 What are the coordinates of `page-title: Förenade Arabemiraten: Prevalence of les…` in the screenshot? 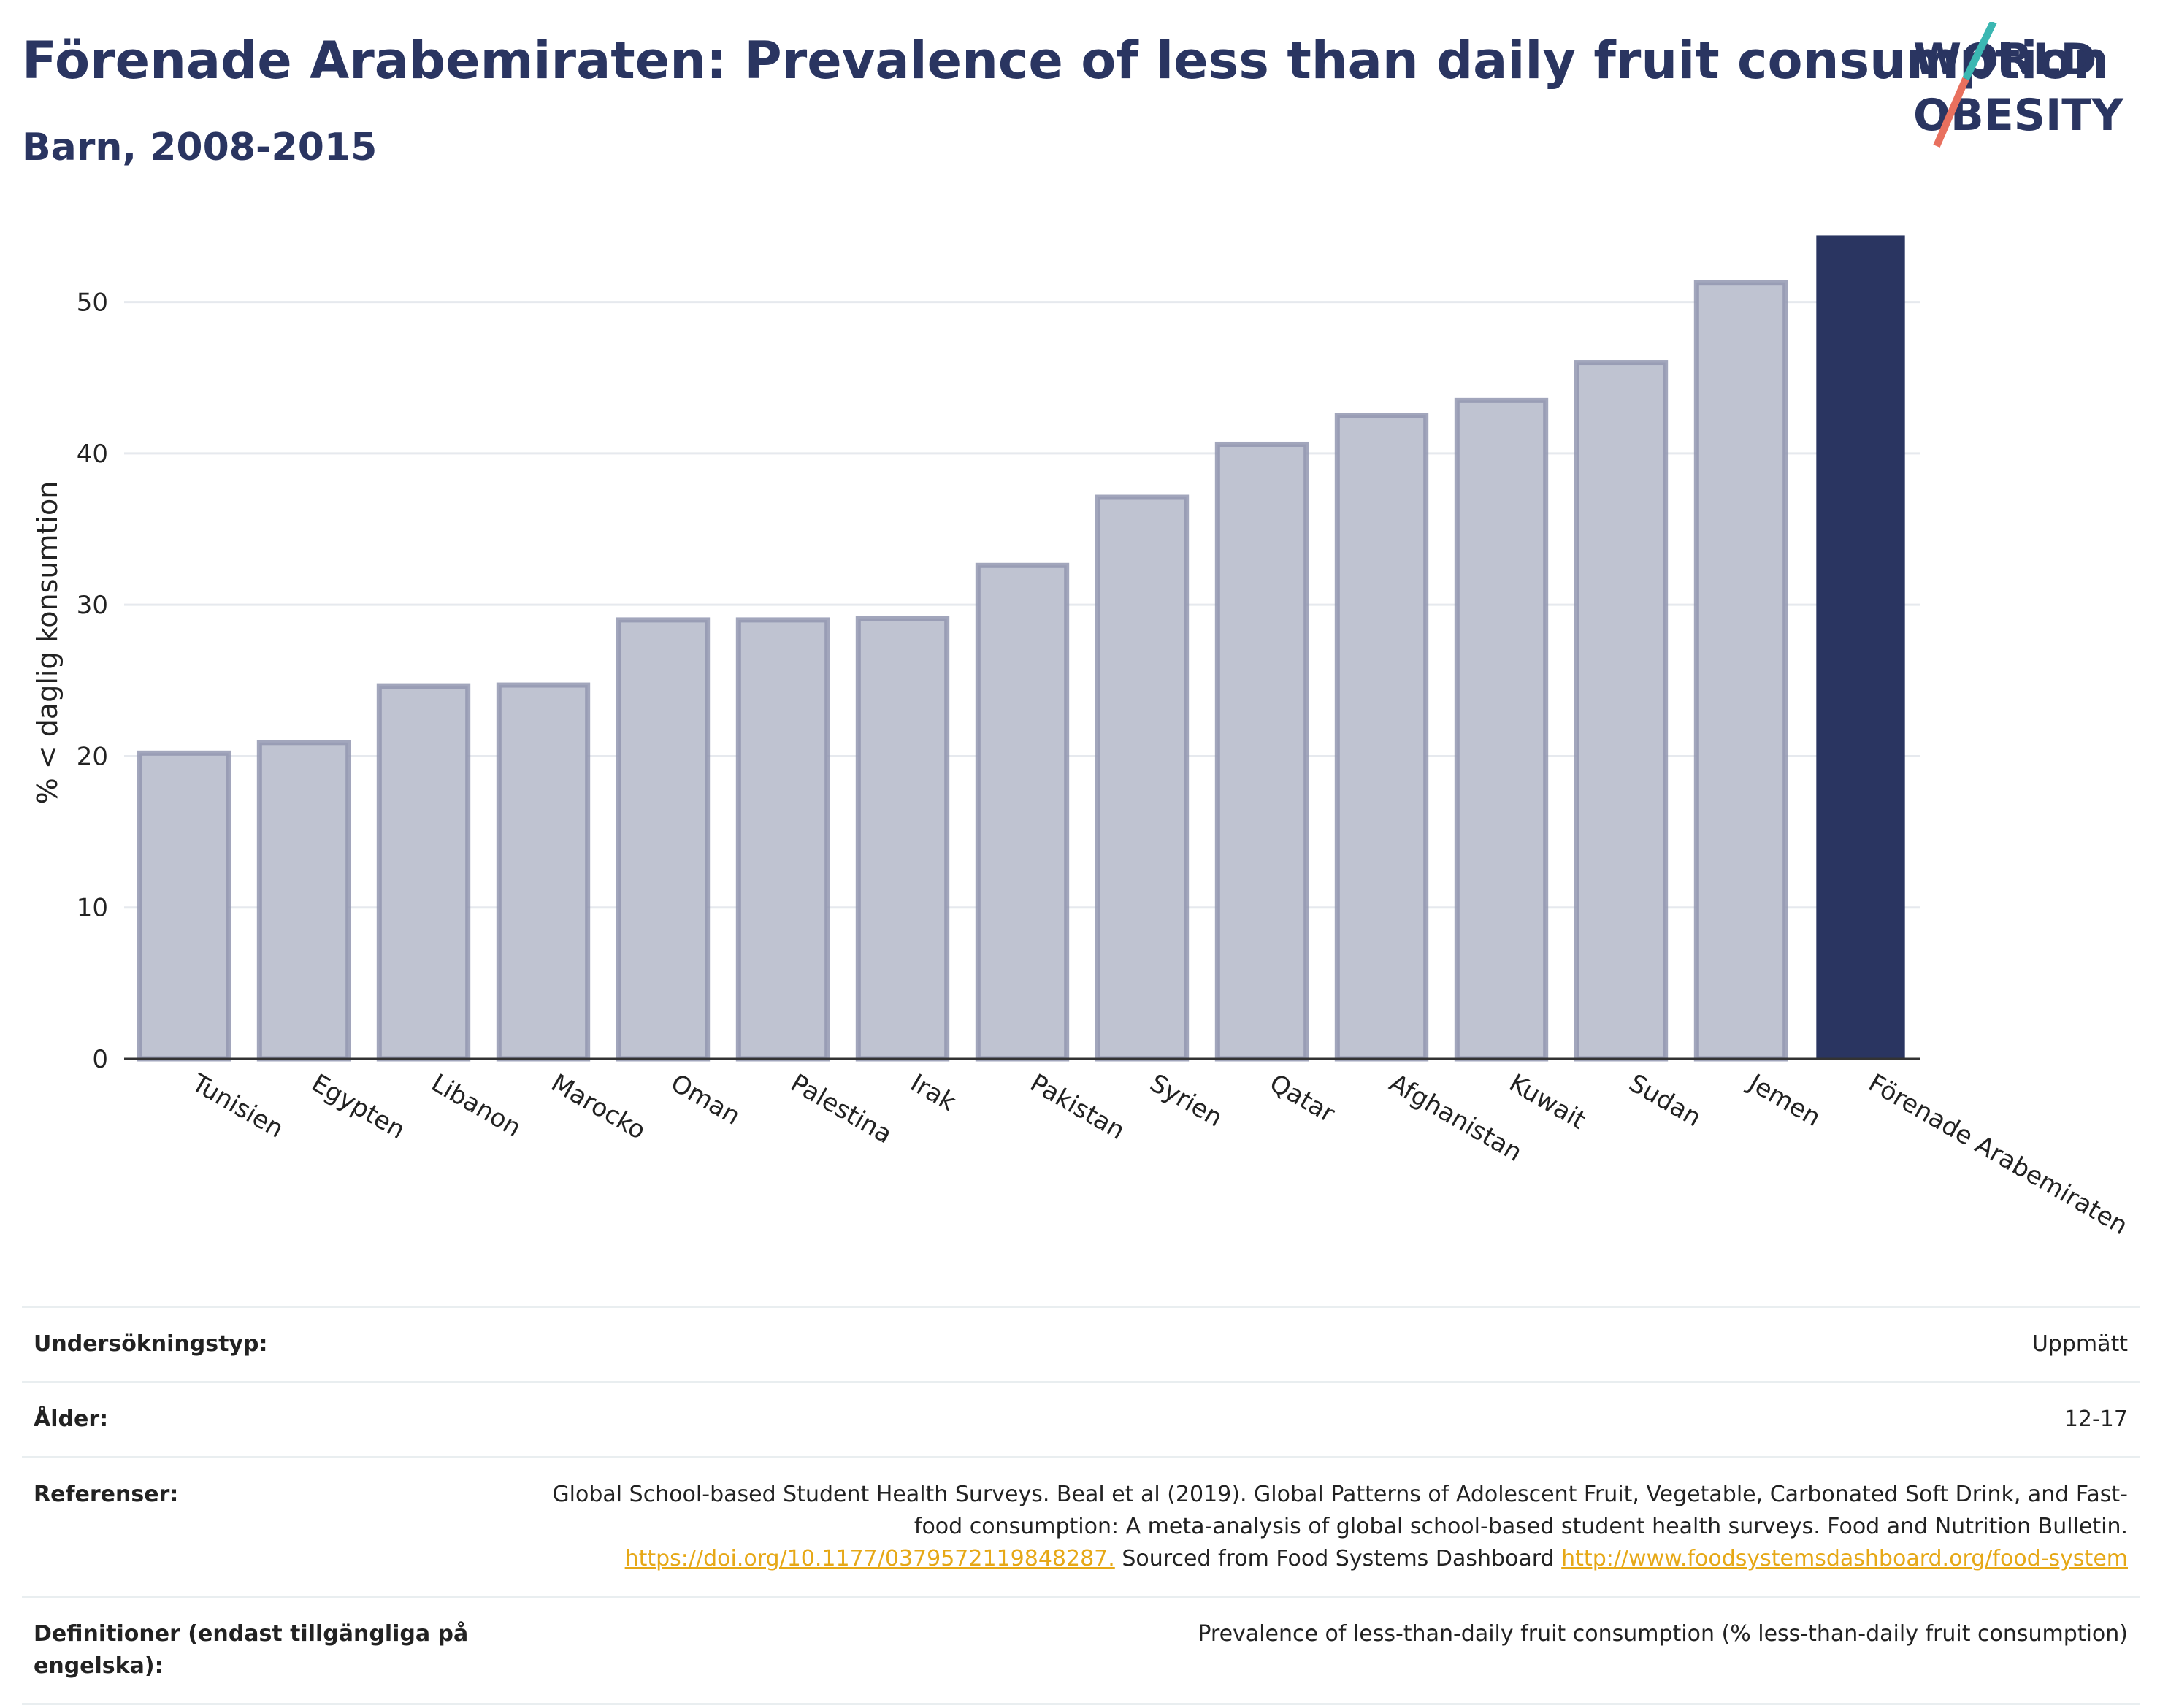 It's located at (1066, 61).